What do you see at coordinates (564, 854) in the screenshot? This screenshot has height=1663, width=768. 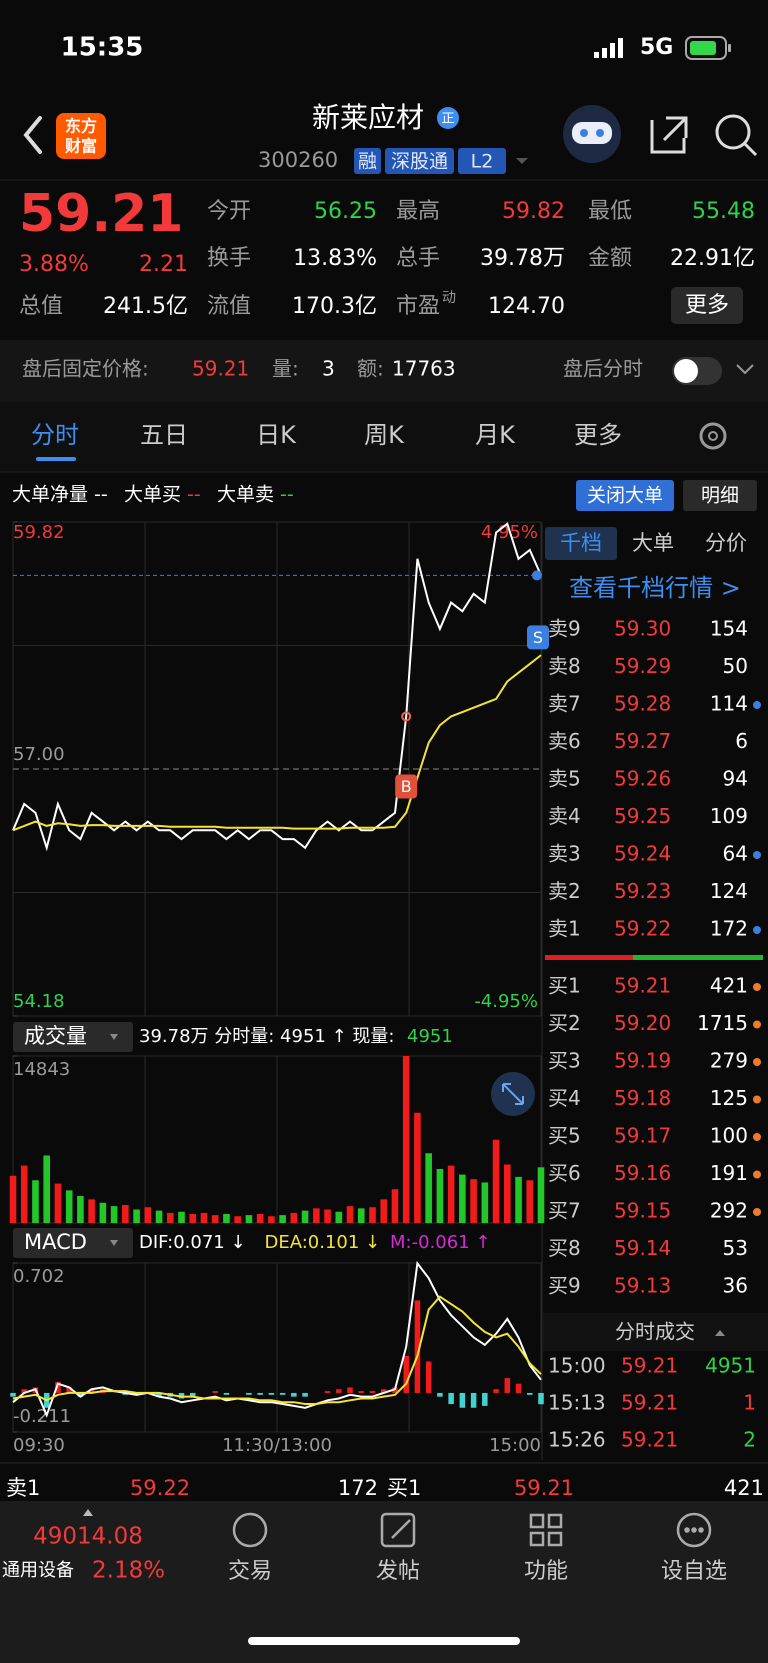 I see `book-label: 卖3` at bounding box center [564, 854].